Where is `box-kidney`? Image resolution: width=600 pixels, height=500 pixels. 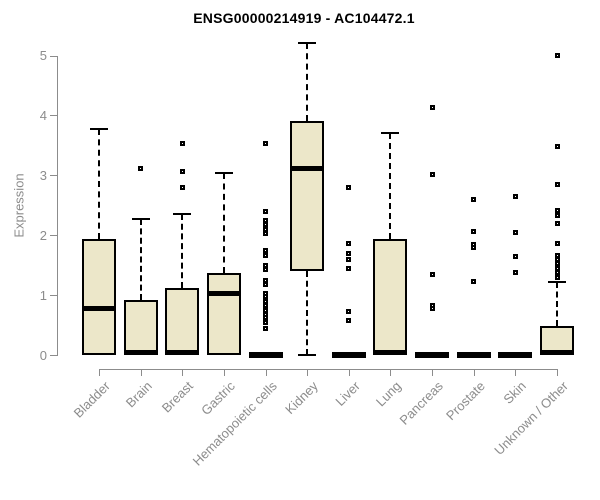 box-kidney is located at coordinates (307, 196).